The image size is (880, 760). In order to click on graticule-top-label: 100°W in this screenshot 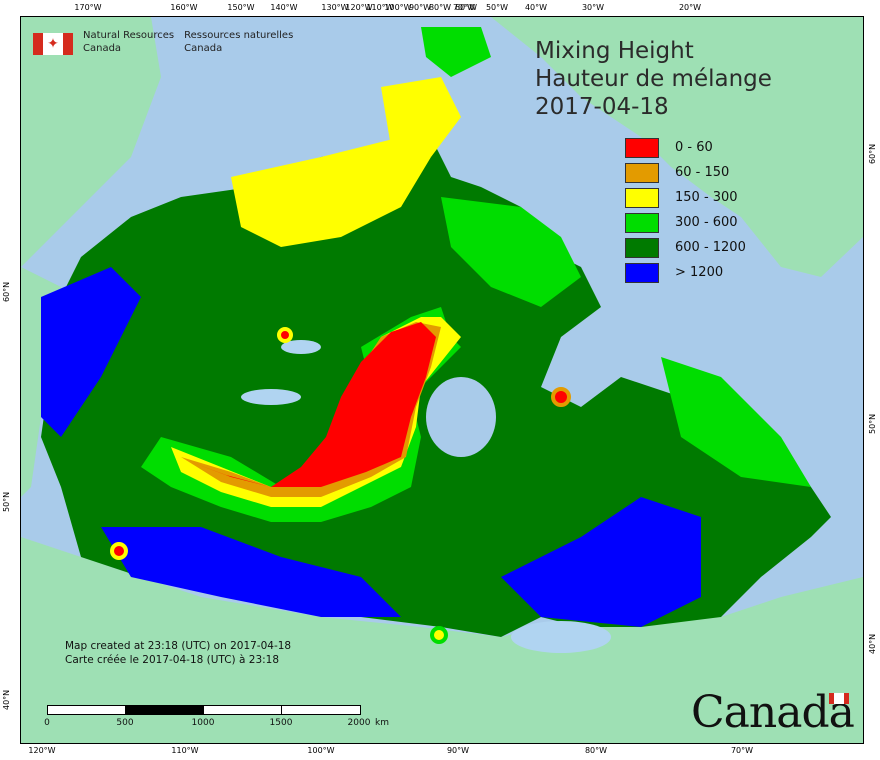, I will do `click(398, 7)`.